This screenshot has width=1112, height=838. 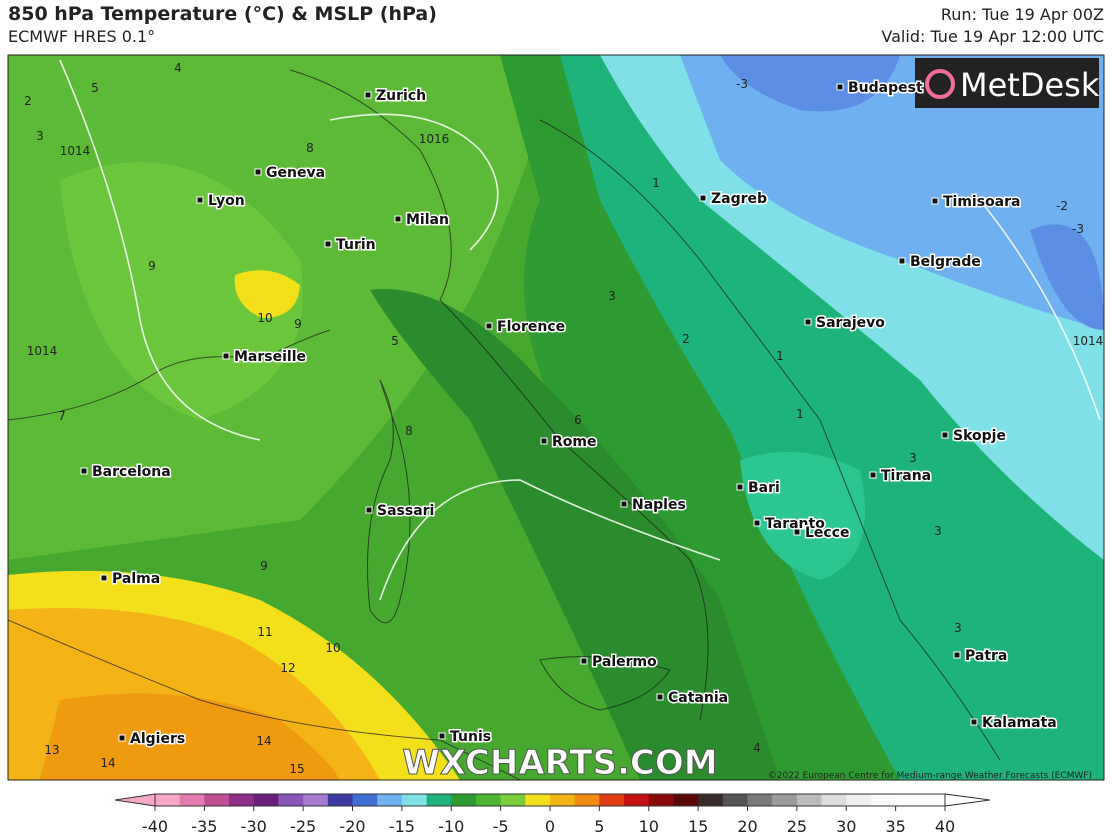 I want to click on colorbar-tick-label: 15, so click(x=698, y=826).